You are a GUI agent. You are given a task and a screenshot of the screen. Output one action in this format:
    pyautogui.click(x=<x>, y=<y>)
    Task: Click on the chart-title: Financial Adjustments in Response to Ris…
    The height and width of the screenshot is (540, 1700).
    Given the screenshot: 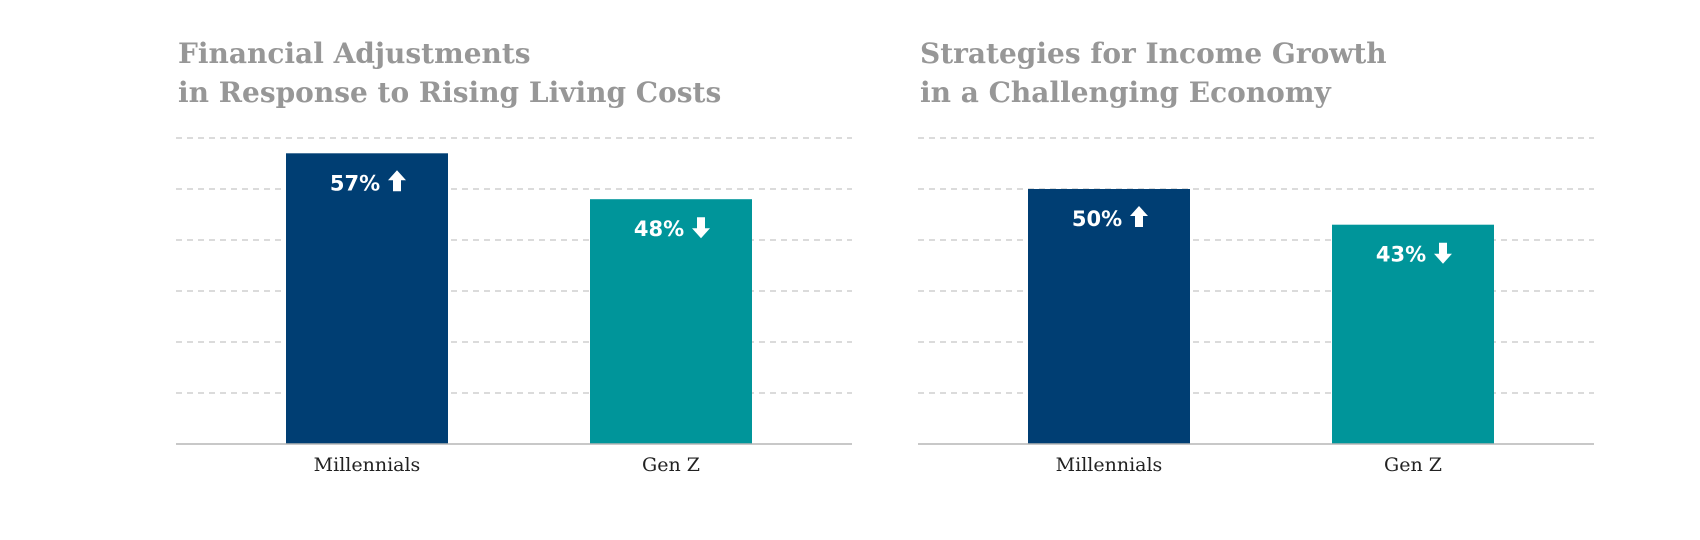 What is the action you would take?
    pyautogui.click(x=449, y=73)
    